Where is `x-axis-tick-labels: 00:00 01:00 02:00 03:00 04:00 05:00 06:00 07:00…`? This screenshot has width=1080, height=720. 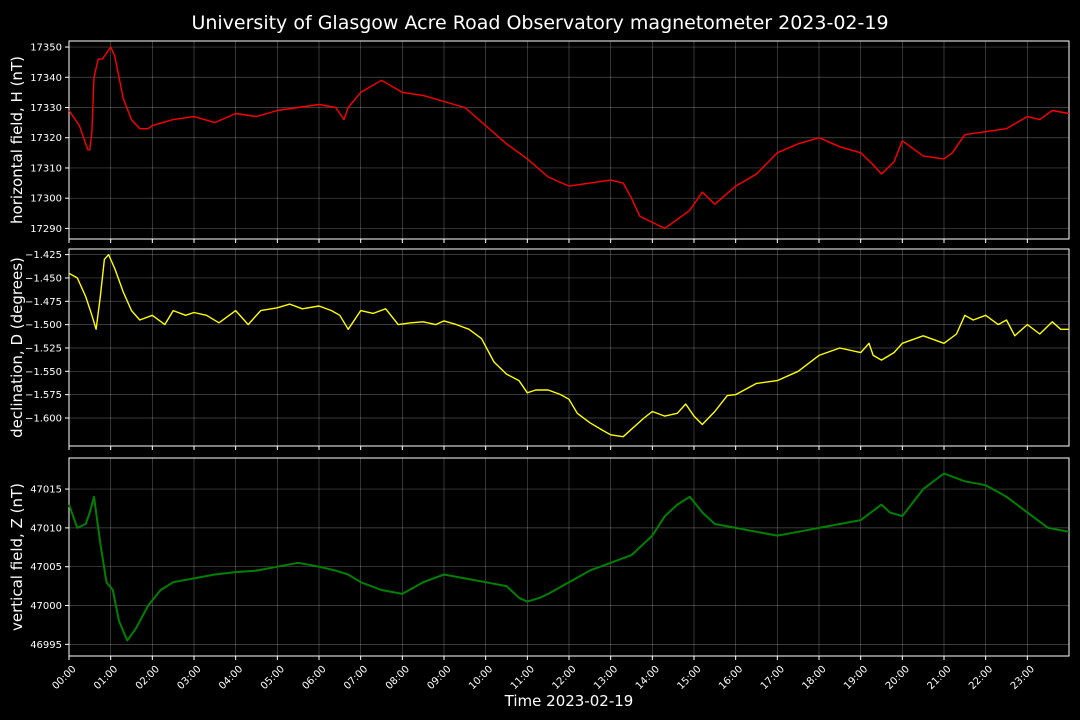
x-axis-tick-labels: 00:00 01:00 02:00 03:00 04:00 05:00 06:00 07:00… is located at coordinates (543, 678).